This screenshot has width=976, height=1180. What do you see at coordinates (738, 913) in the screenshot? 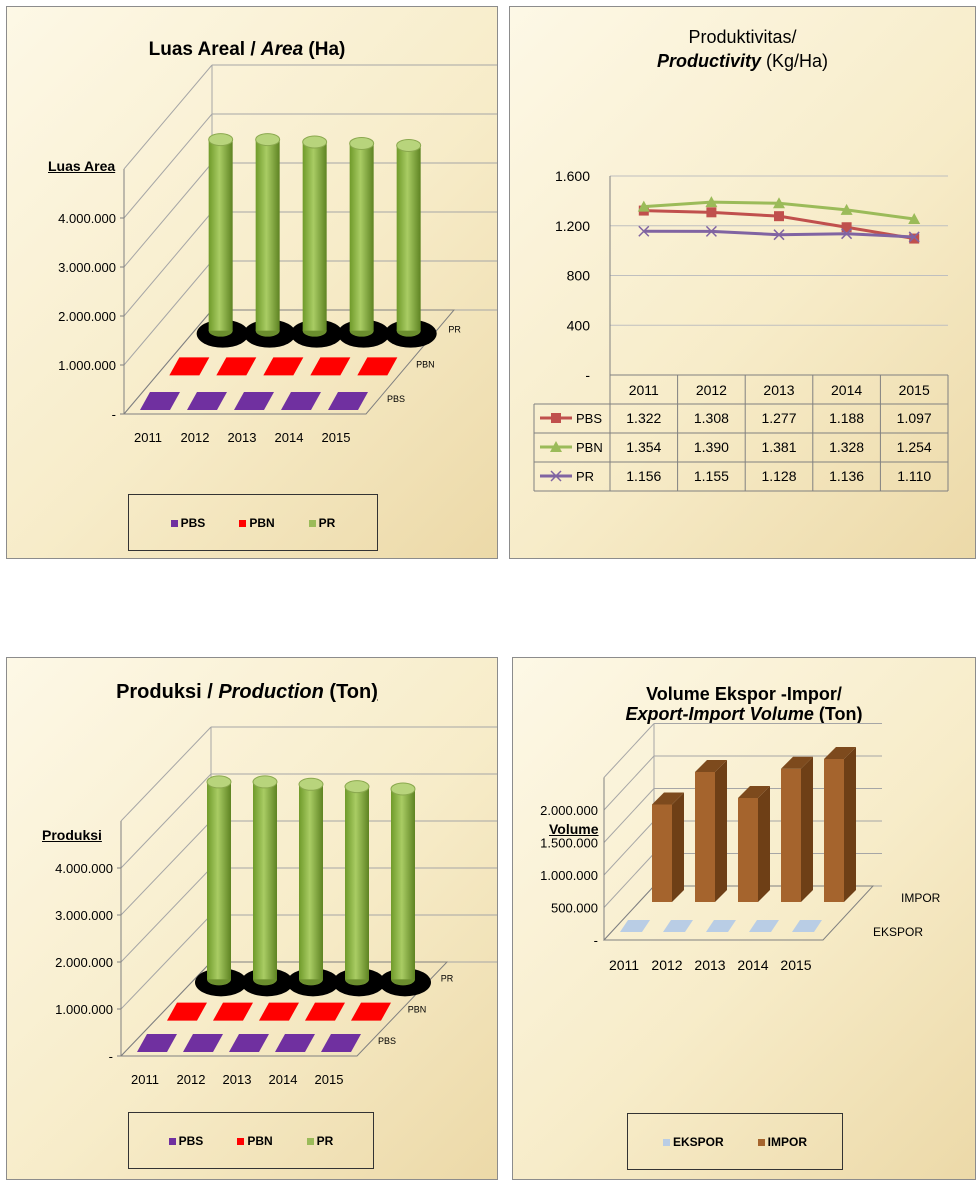
I see `chart-floor` at bounding box center [738, 913].